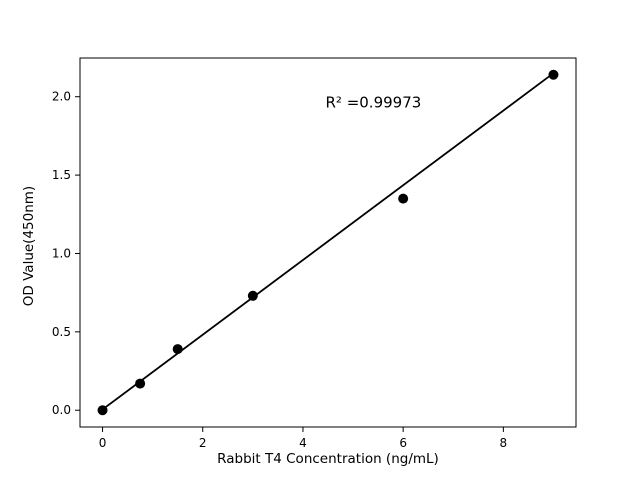 This screenshot has height=485, width=640. Describe the element at coordinates (61, 410) in the screenshot. I see `y-tick-label: 0.0` at that location.